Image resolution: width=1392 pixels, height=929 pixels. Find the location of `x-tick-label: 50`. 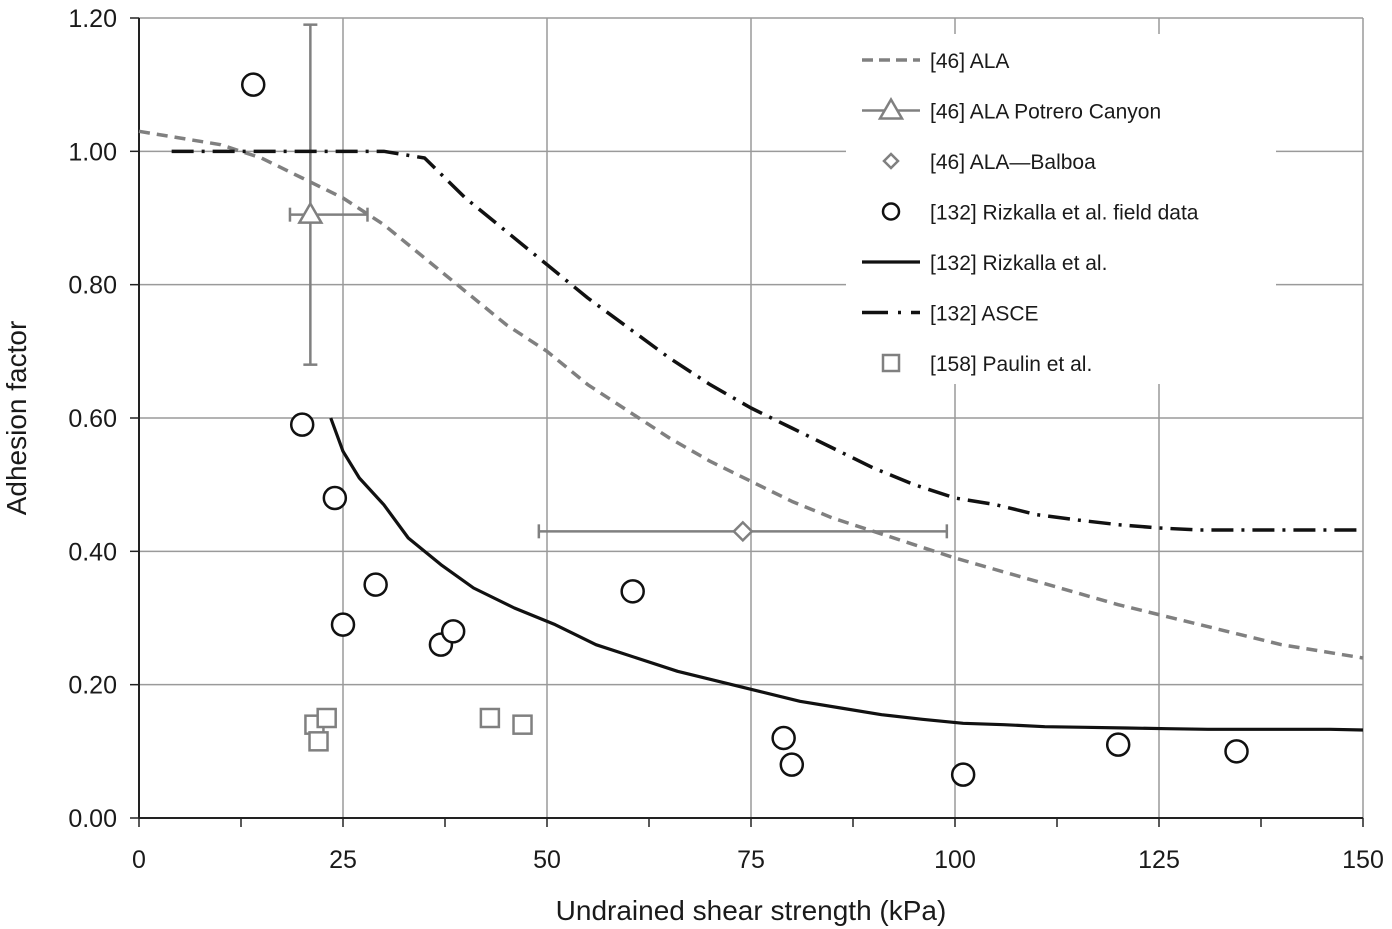

x-tick-label: 50 is located at coordinates (547, 860).